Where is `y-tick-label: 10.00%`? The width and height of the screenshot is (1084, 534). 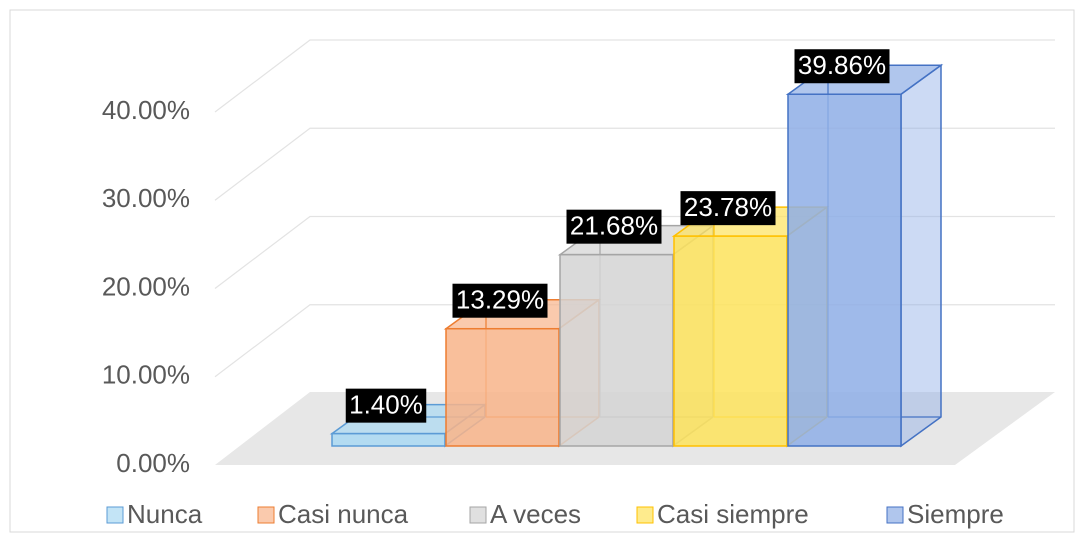 y-tick-label: 10.00% is located at coordinates (146, 375).